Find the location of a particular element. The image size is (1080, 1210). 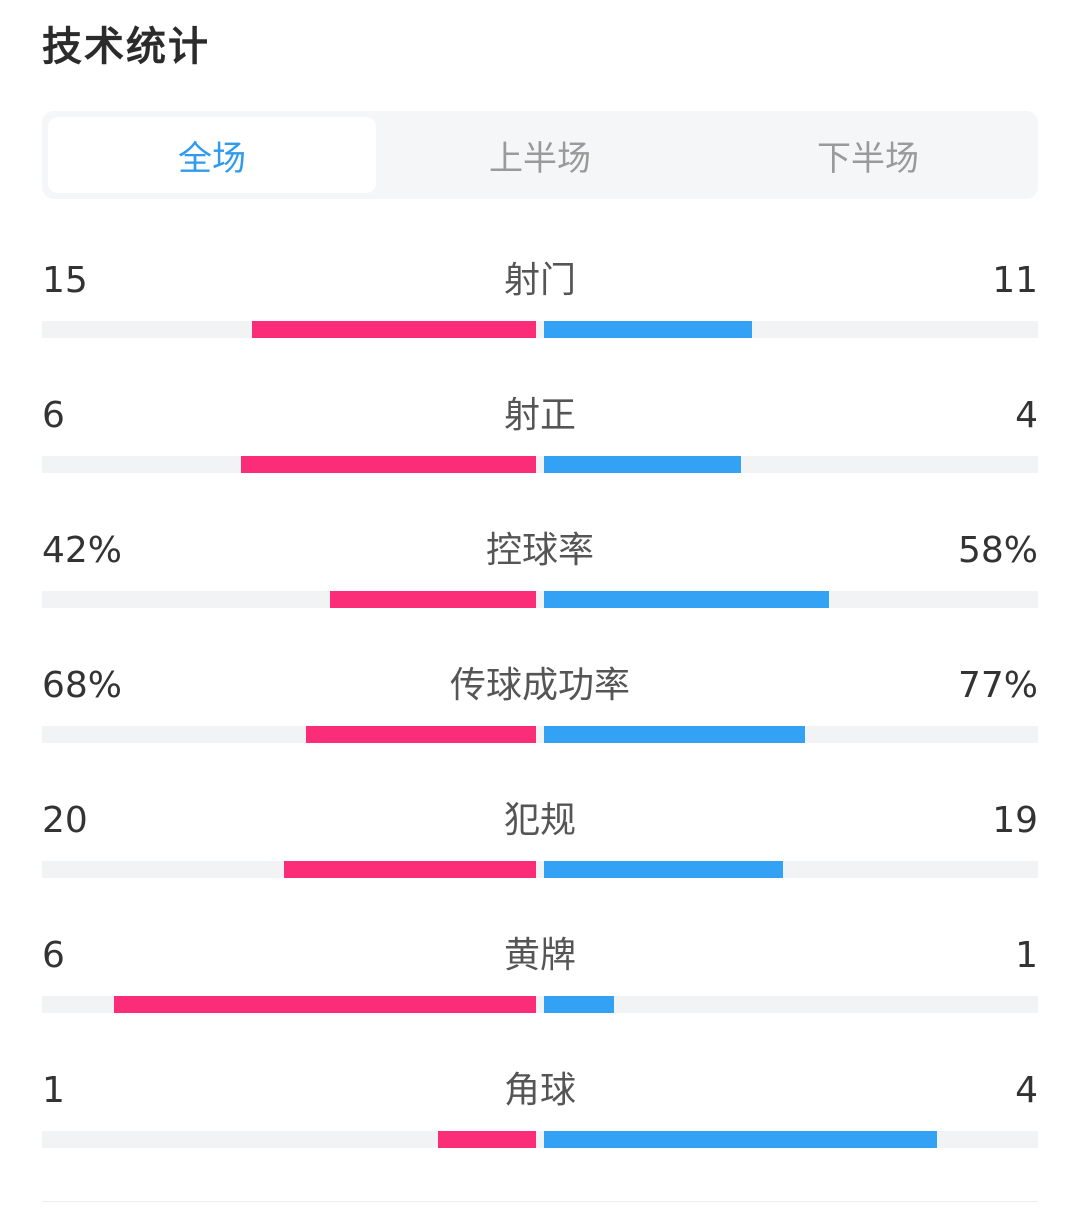

tab-second-half: 下半场 is located at coordinates (868, 158).